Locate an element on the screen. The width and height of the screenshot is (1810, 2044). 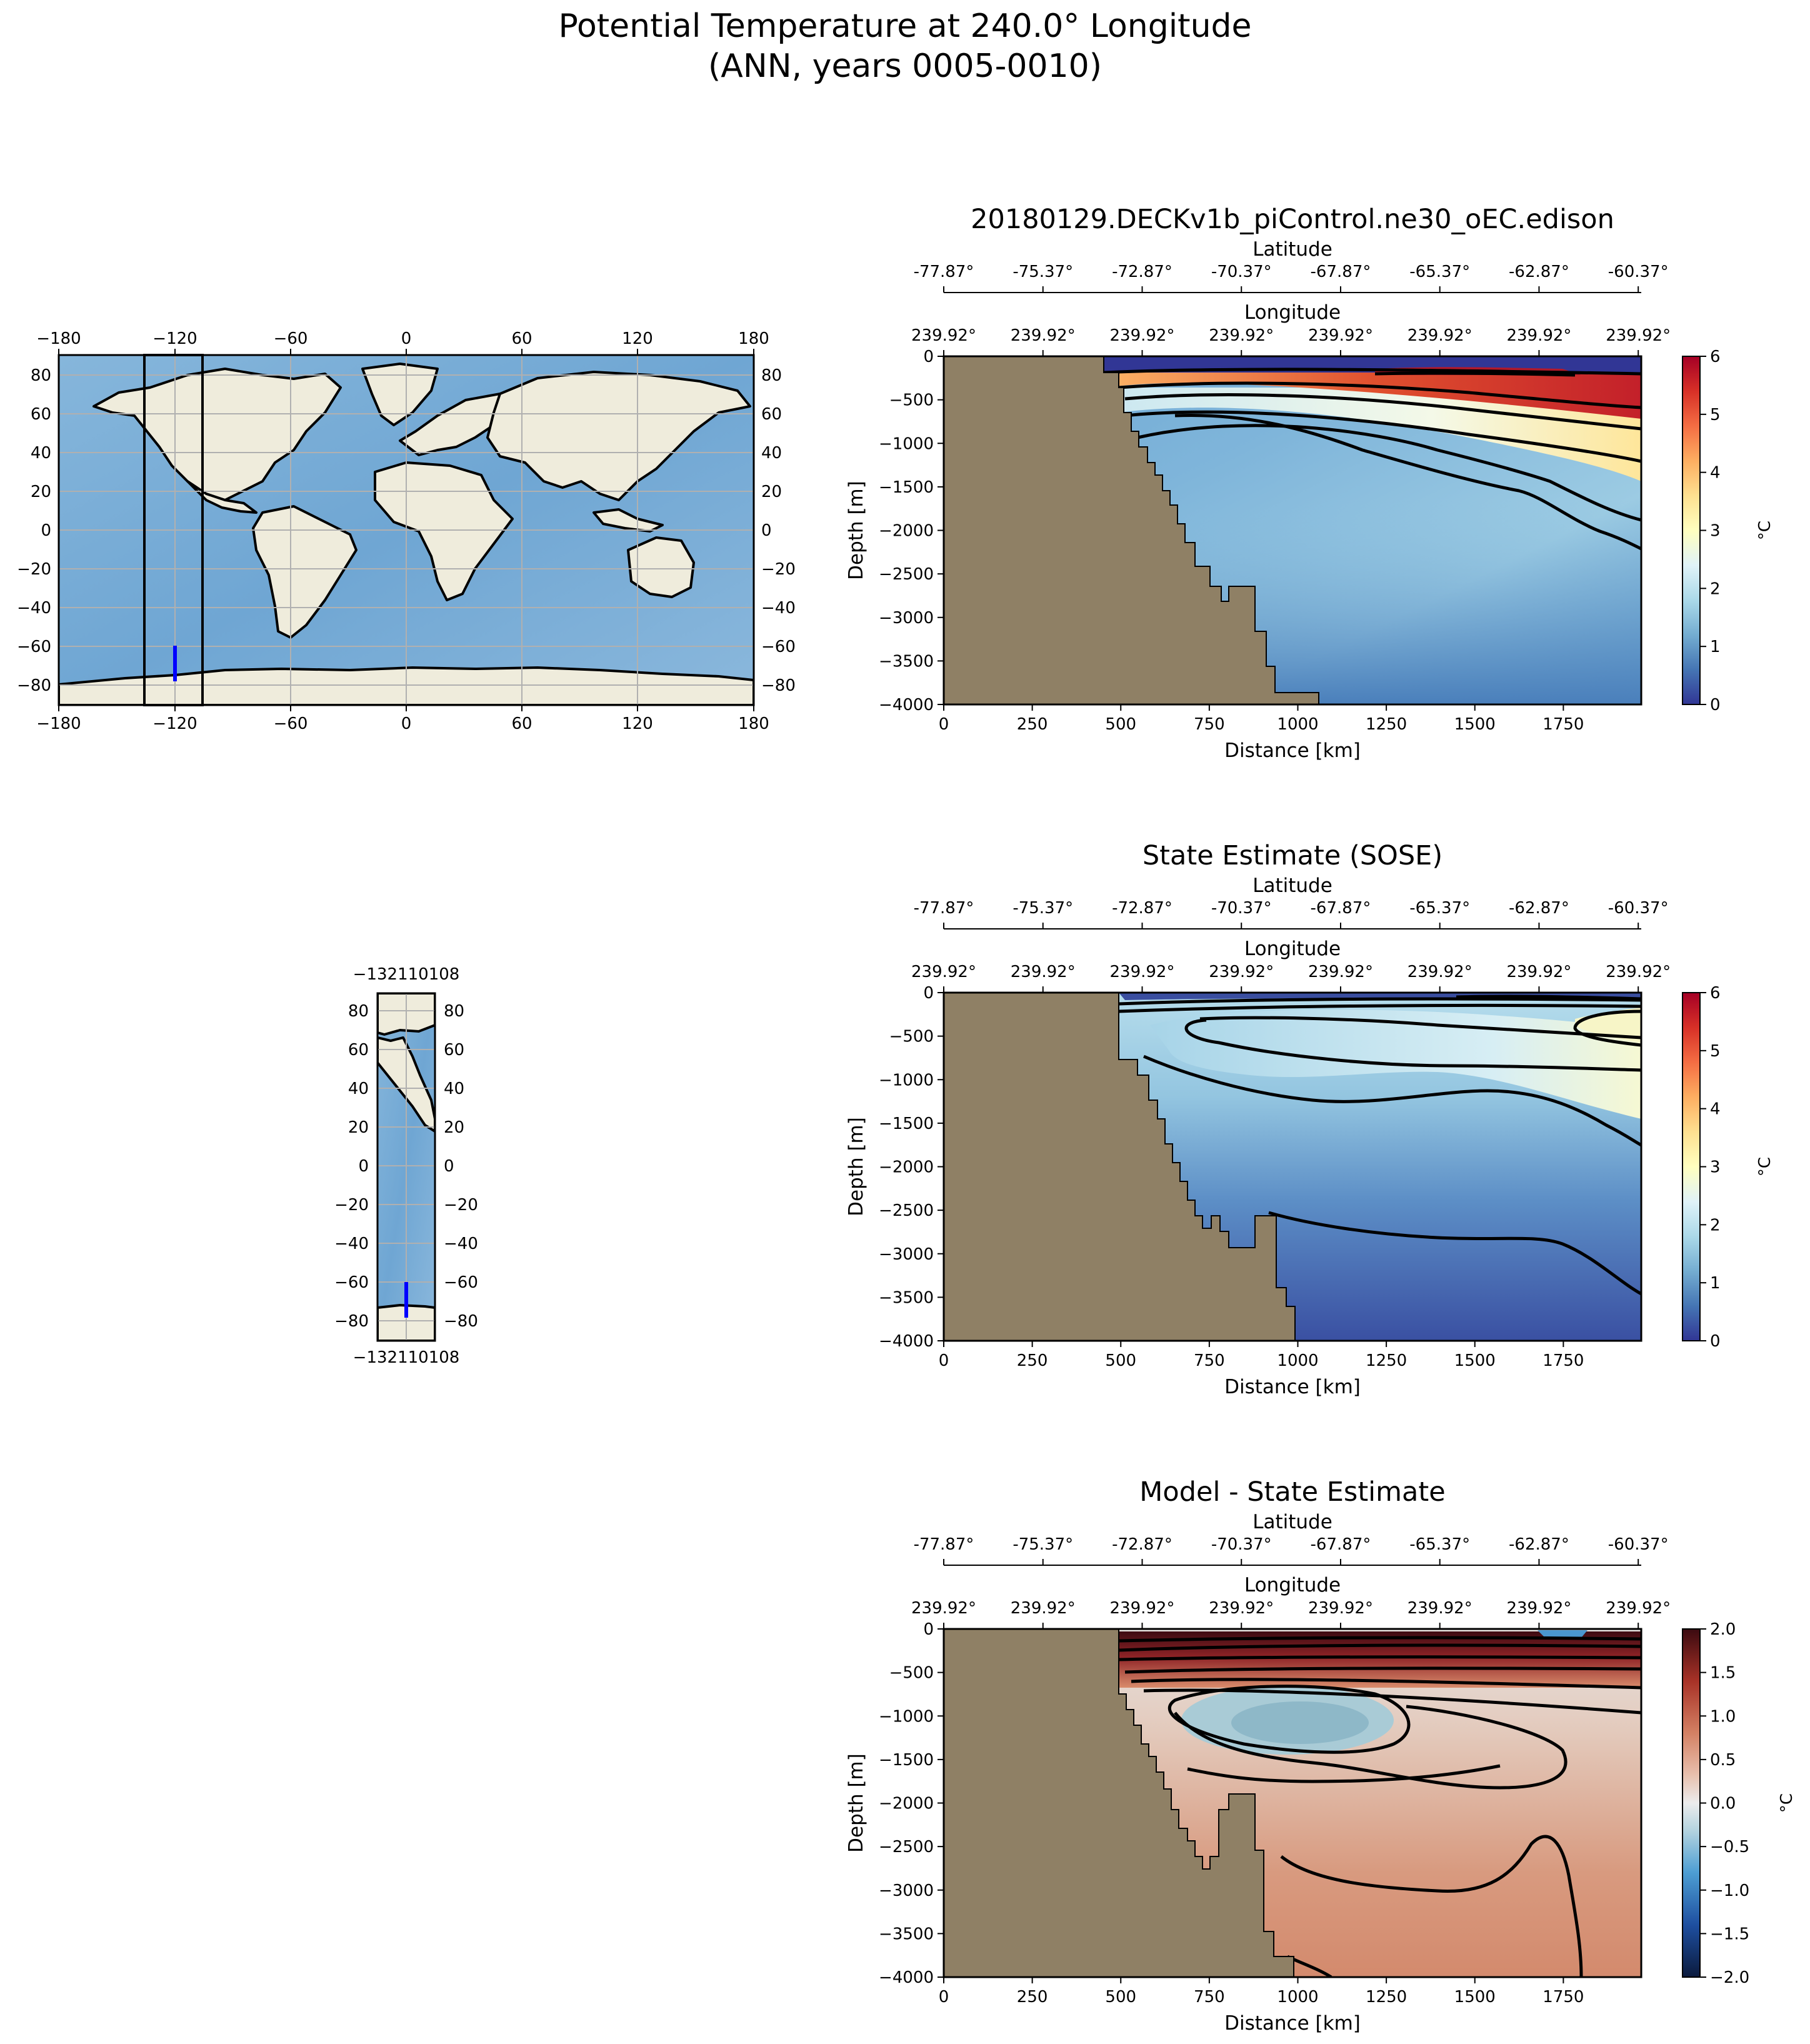
panel1-field is located at coordinates (1292, 530).